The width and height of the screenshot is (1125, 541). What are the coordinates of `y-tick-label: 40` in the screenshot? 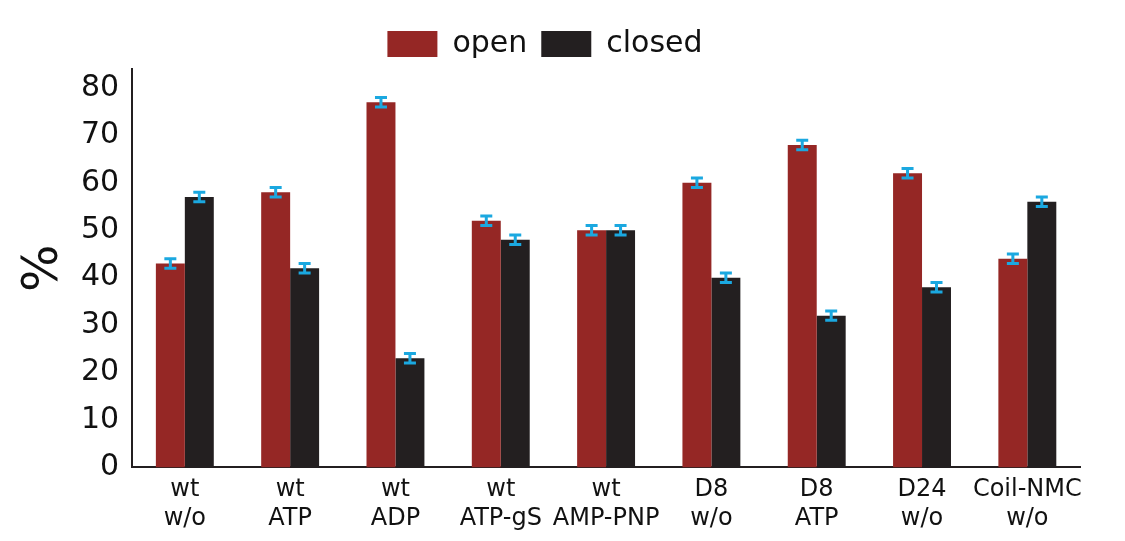 It's located at (100, 275).